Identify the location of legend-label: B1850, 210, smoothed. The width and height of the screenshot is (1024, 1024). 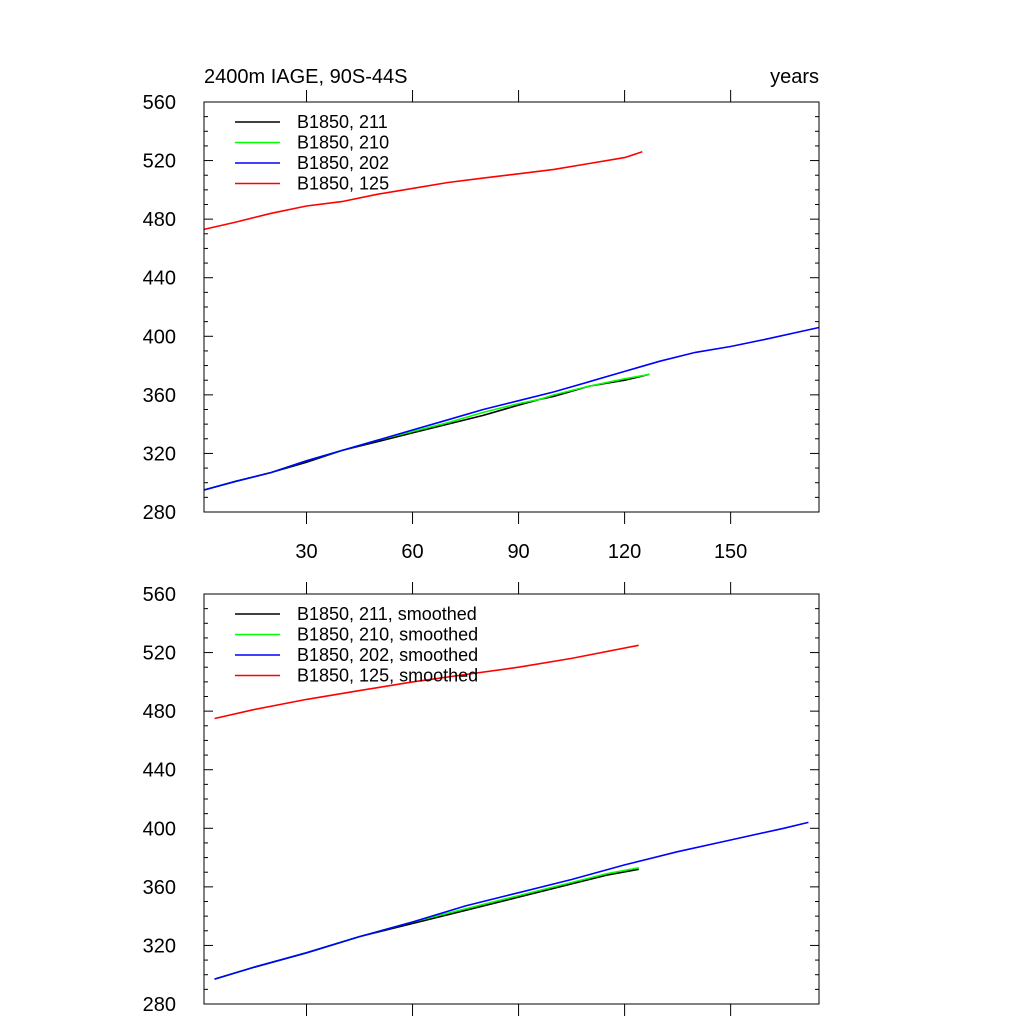
(387, 635).